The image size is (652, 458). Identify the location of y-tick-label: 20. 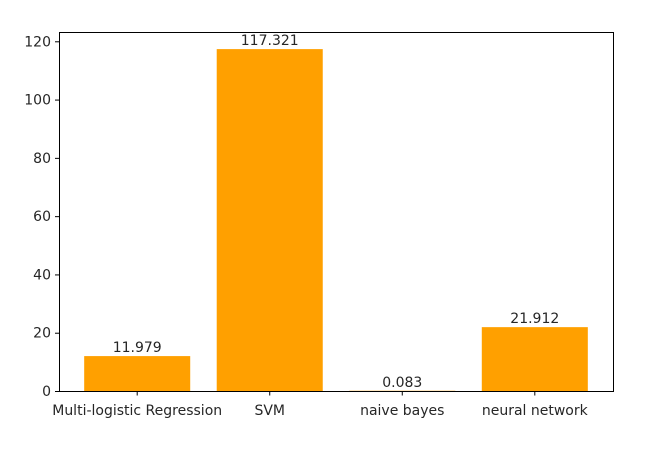
(42, 334).